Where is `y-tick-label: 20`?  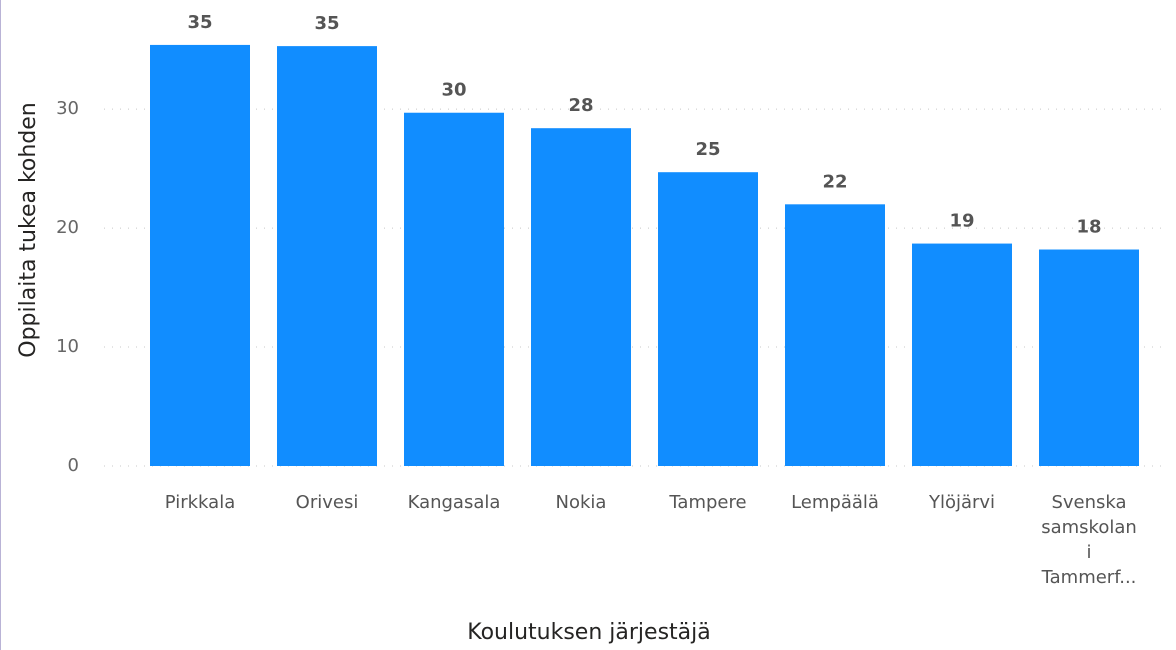 y-tick-label: 20 is located at coordinates (67, 227).